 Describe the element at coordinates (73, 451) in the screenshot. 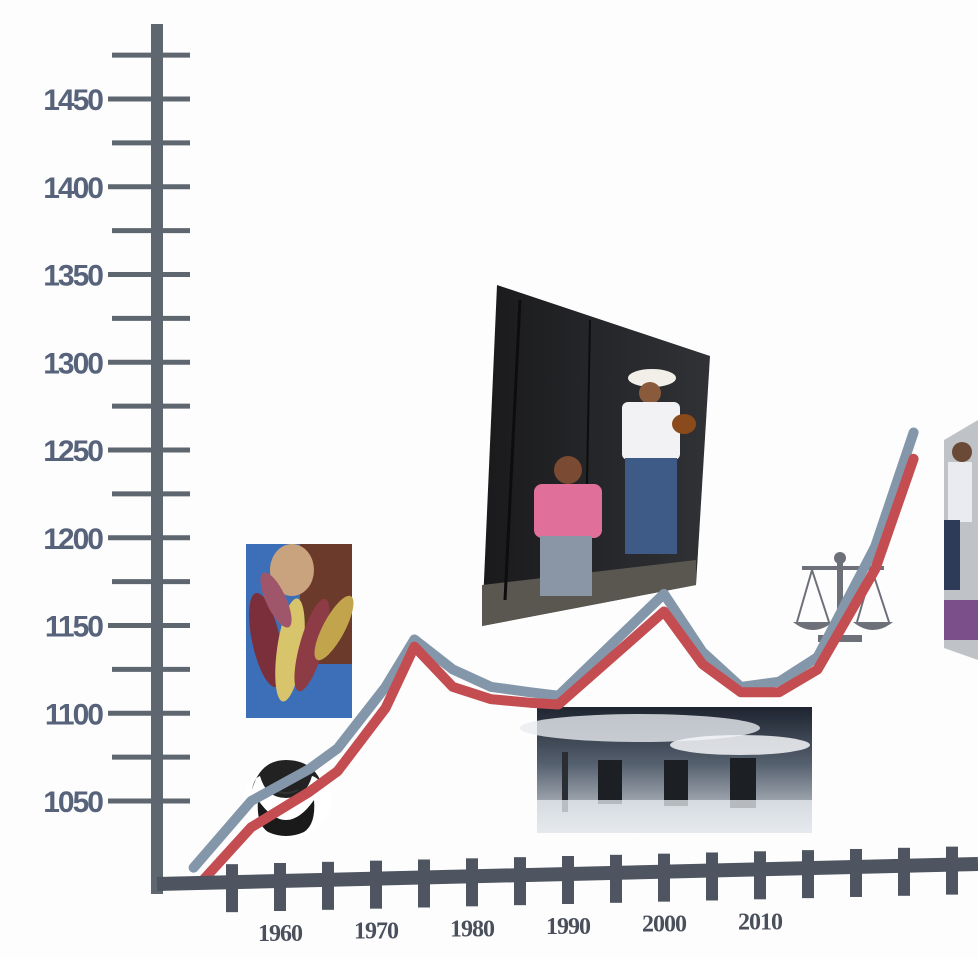

I see `y-tick-label: 1250` at that location.